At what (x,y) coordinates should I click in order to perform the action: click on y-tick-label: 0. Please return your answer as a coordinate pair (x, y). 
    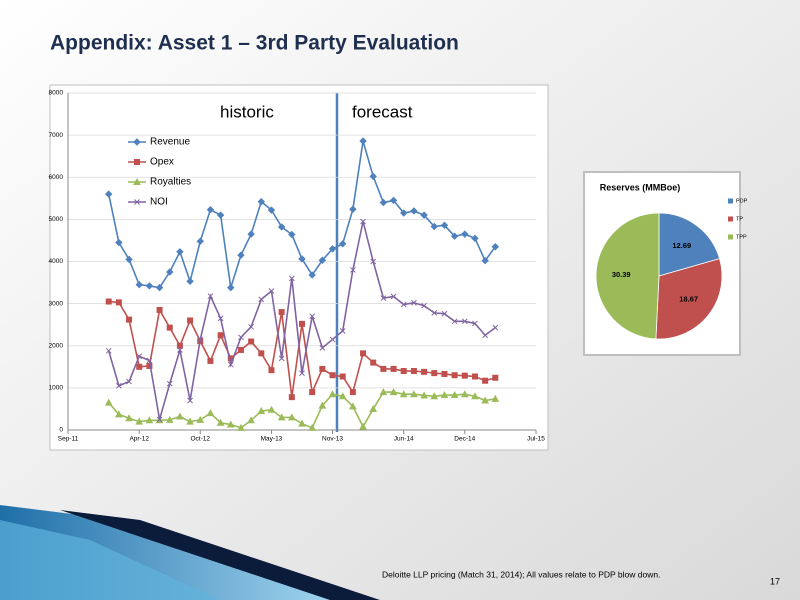
    Looking at the image, I should click on (61, 430).